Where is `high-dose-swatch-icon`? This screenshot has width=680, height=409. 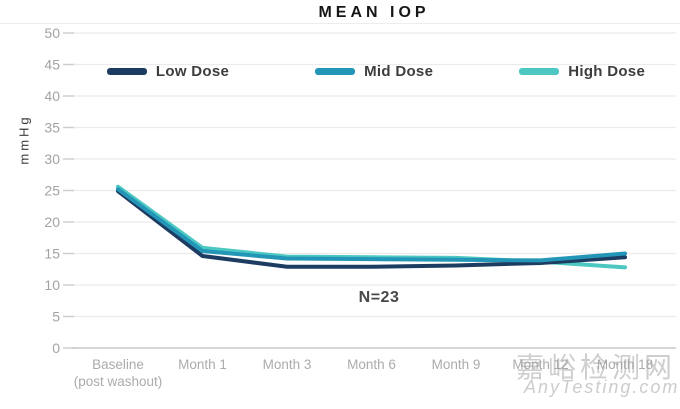 high-dose-swatch-icon is located at coordinates (539, 71).